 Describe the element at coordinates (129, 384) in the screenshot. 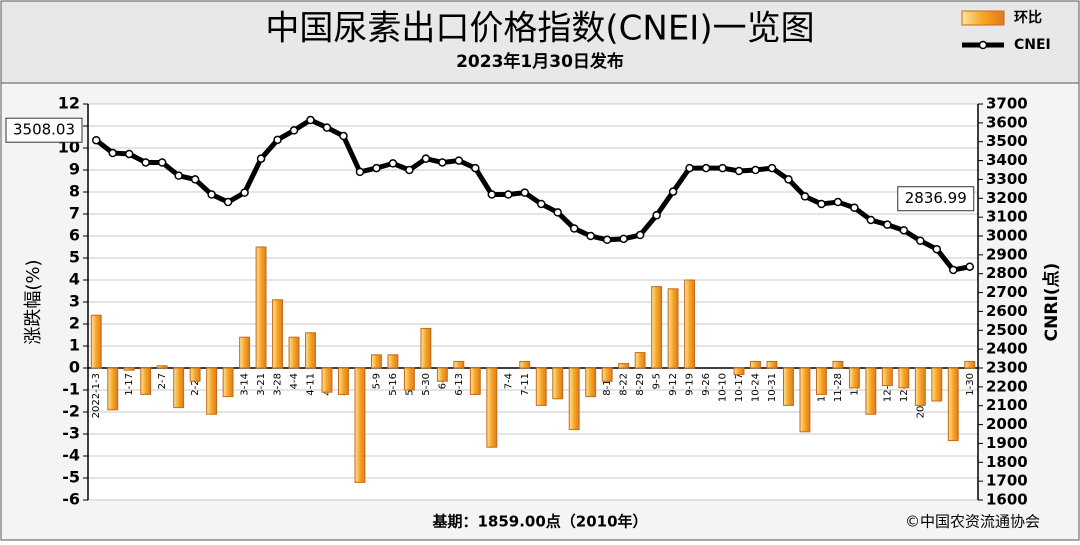

I see `x-tick-label: 1-17` at that location.